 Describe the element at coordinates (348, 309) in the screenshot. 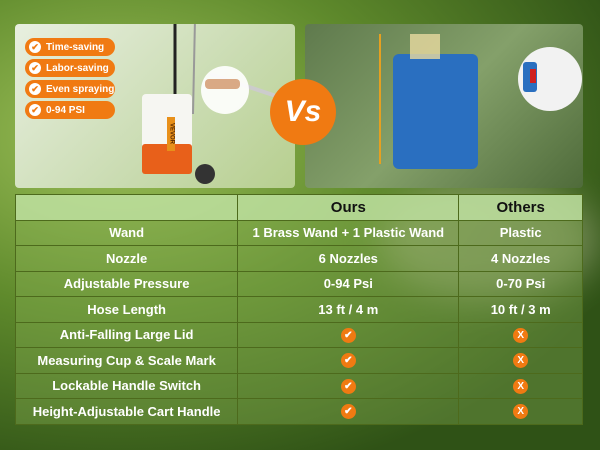

I see `ours-value: 13 ft / 4 m` at that location.